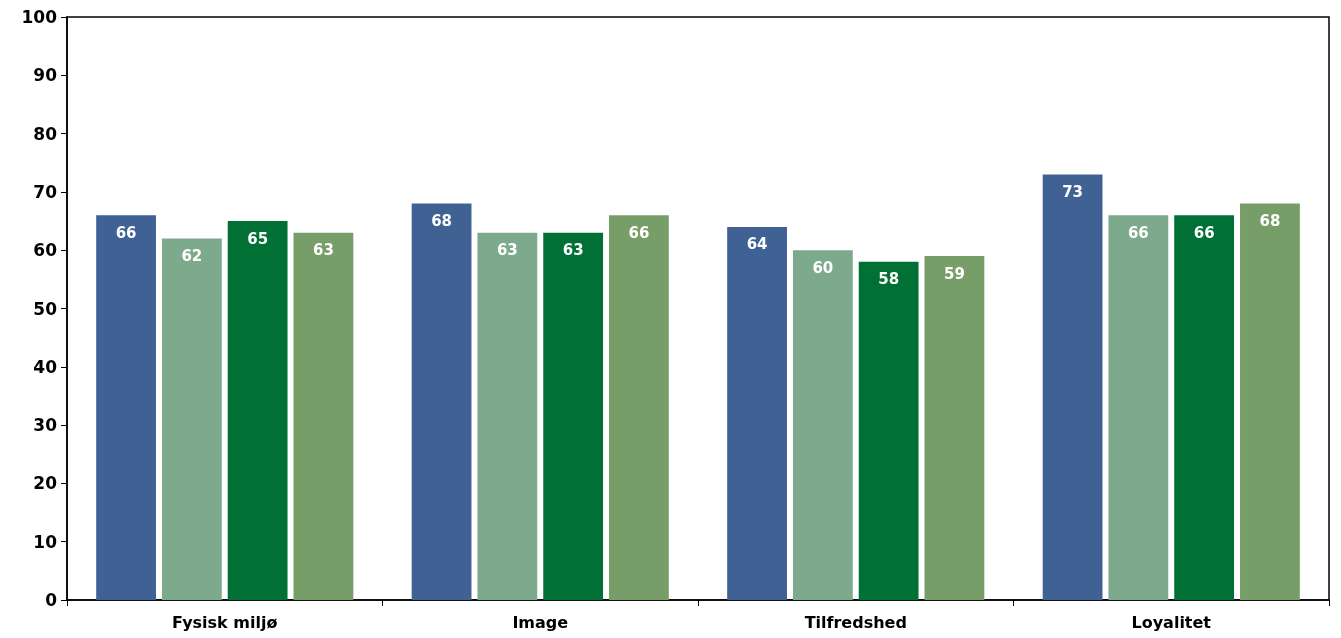  I want to click on y-tick-label: 90, so click(45, 75).